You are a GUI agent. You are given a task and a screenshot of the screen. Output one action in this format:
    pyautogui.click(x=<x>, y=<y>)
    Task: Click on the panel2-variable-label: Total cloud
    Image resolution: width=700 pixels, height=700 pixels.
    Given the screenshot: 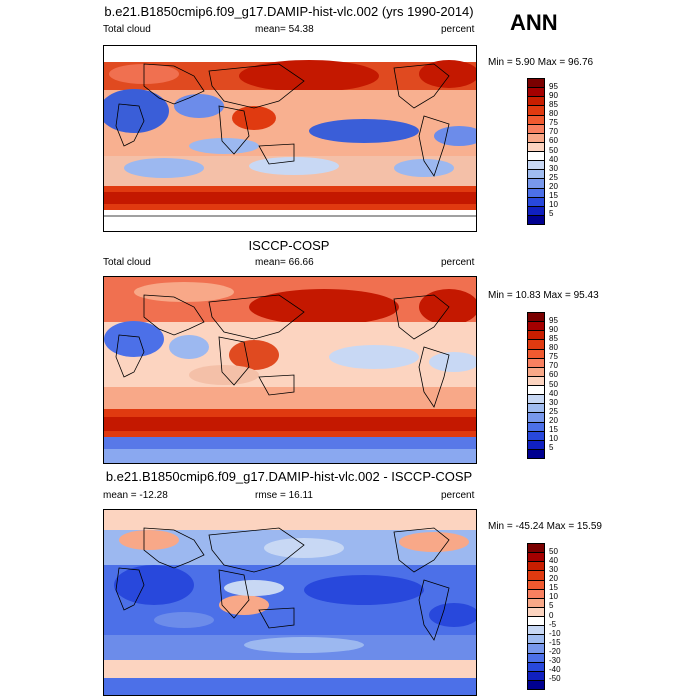 What is the action you would take?
    pyautogui.click(x=127, y=262)
    